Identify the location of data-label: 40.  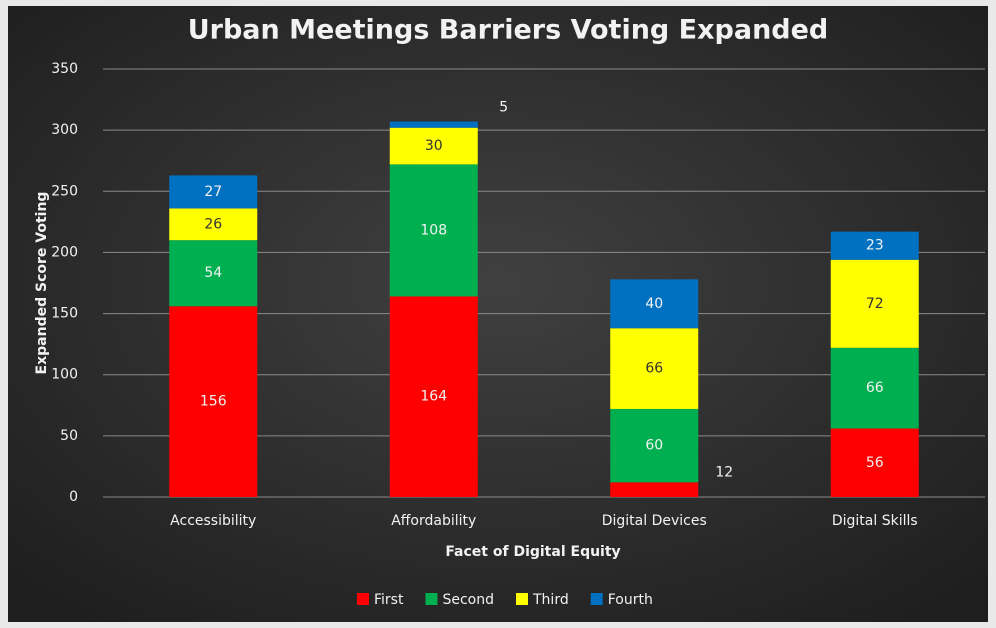
(654, 304).